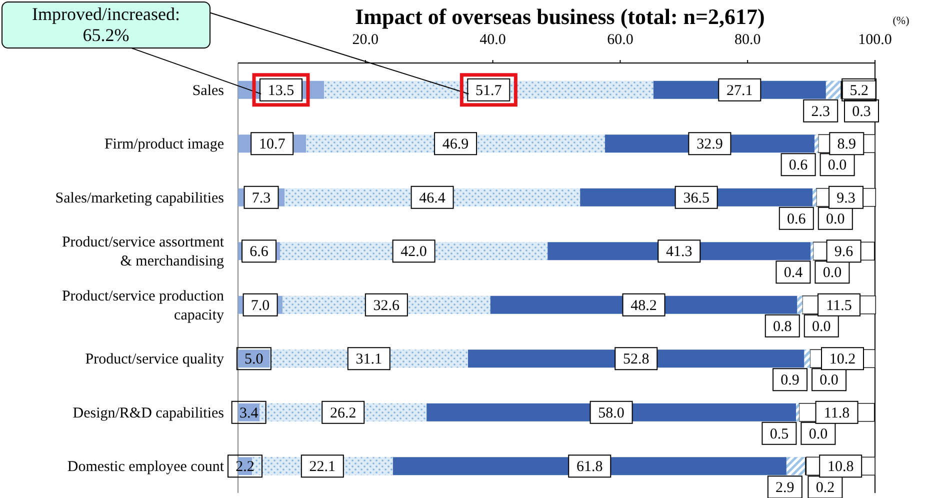 This screenshot has width=932, height=498. I want to click on data-label: 27.1, so click(739, 90).